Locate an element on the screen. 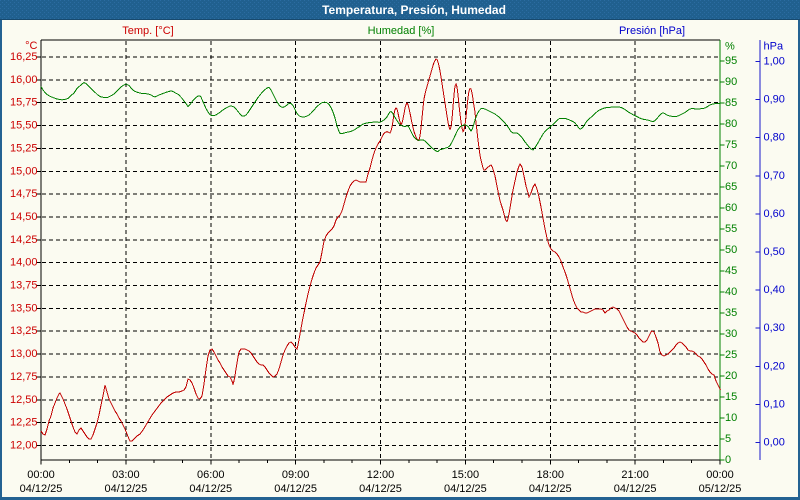 The width and height of the screenshot is (800, 500). svg-text: 13,00 is located at coordinates (24, 354).